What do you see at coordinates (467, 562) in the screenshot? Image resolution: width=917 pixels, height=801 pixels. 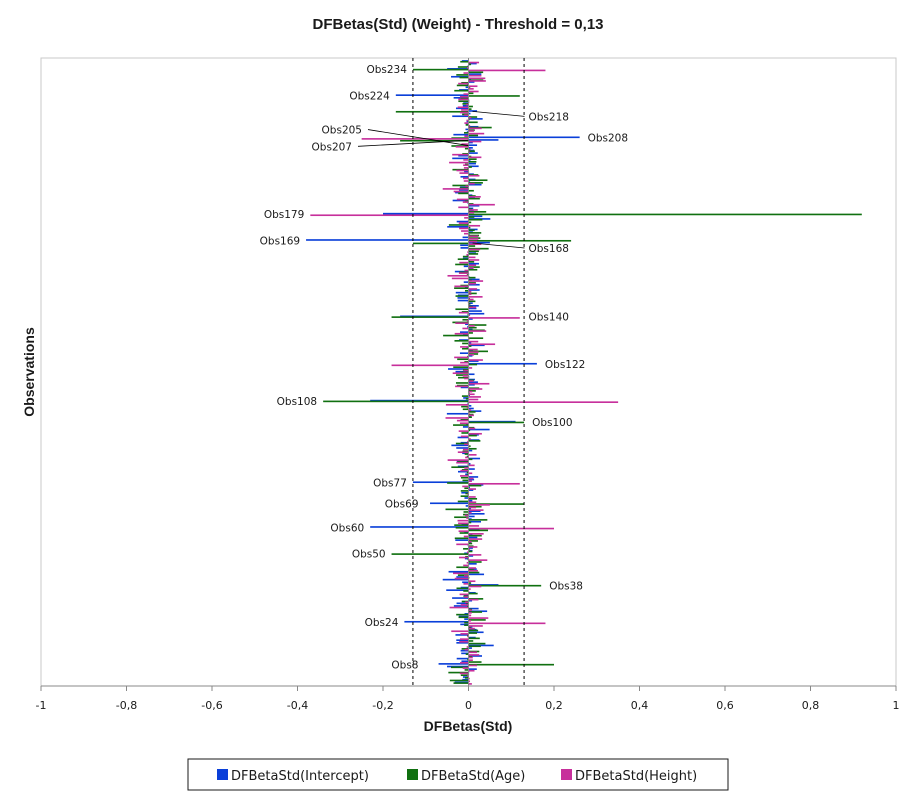 I see `bar-obs47-height` at bounding box center [467, 562].